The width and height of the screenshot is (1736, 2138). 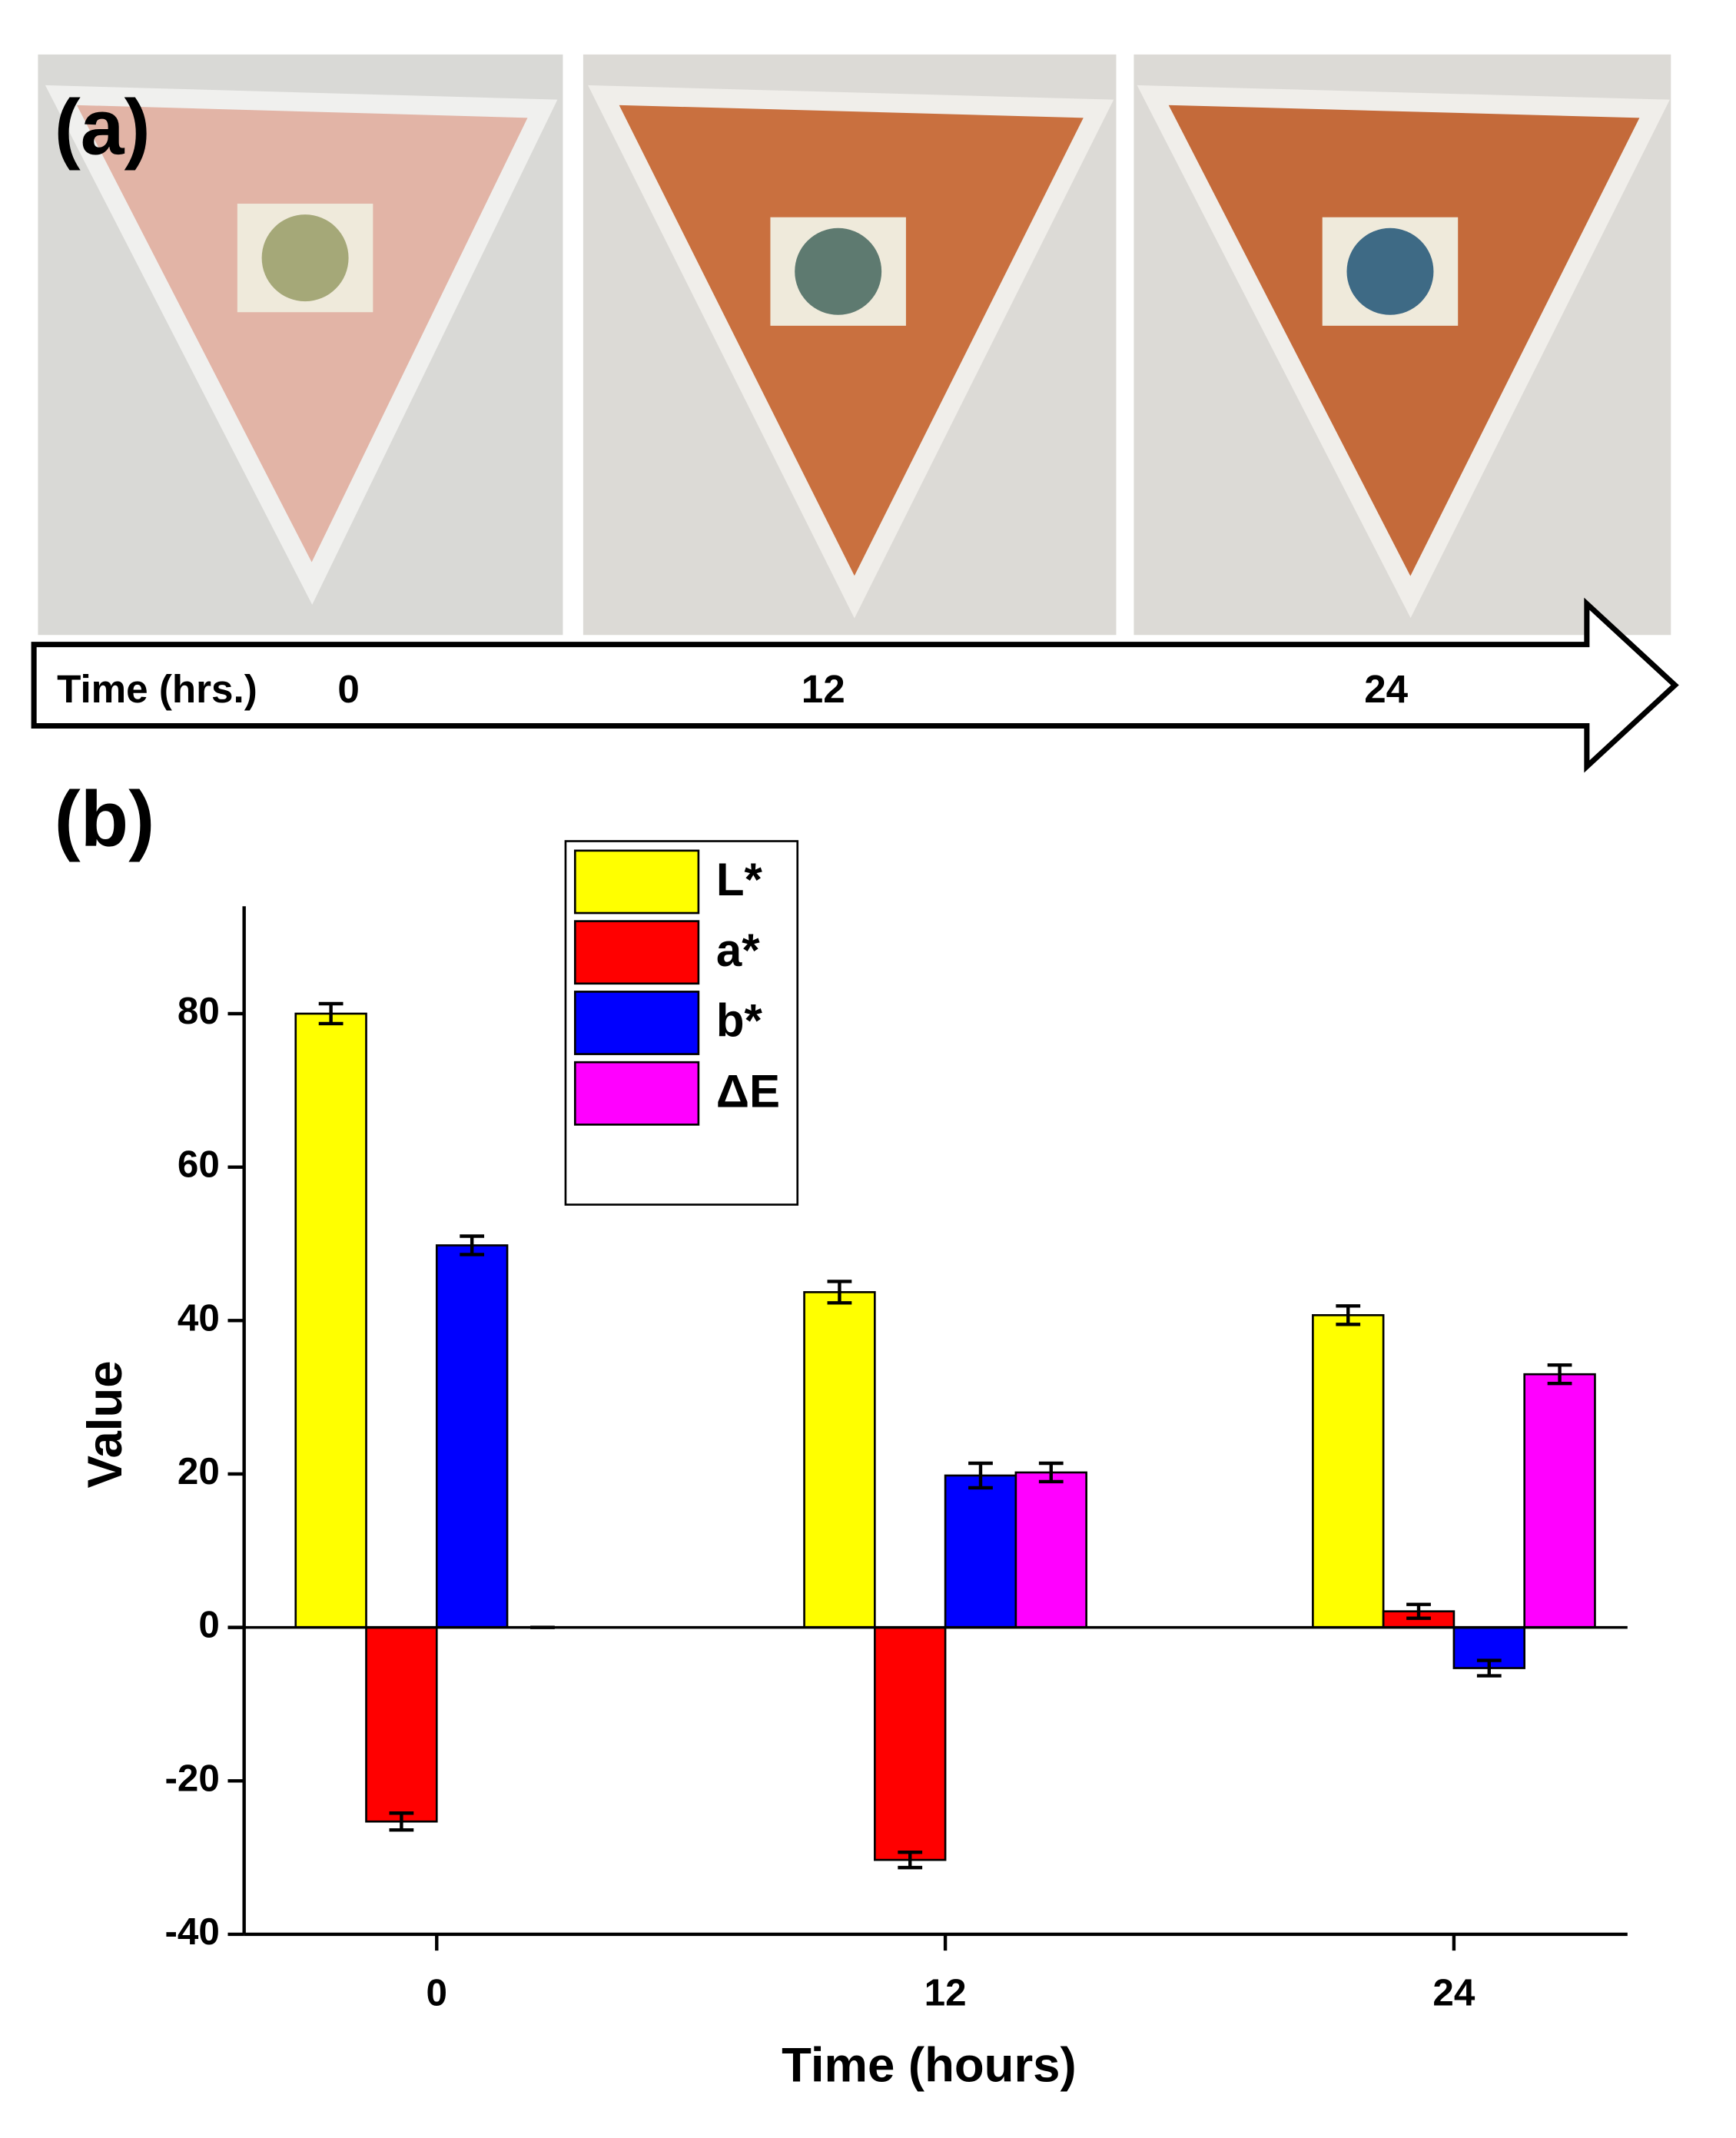 I want to click on legend-label: a*, so click(x=738, y=951).